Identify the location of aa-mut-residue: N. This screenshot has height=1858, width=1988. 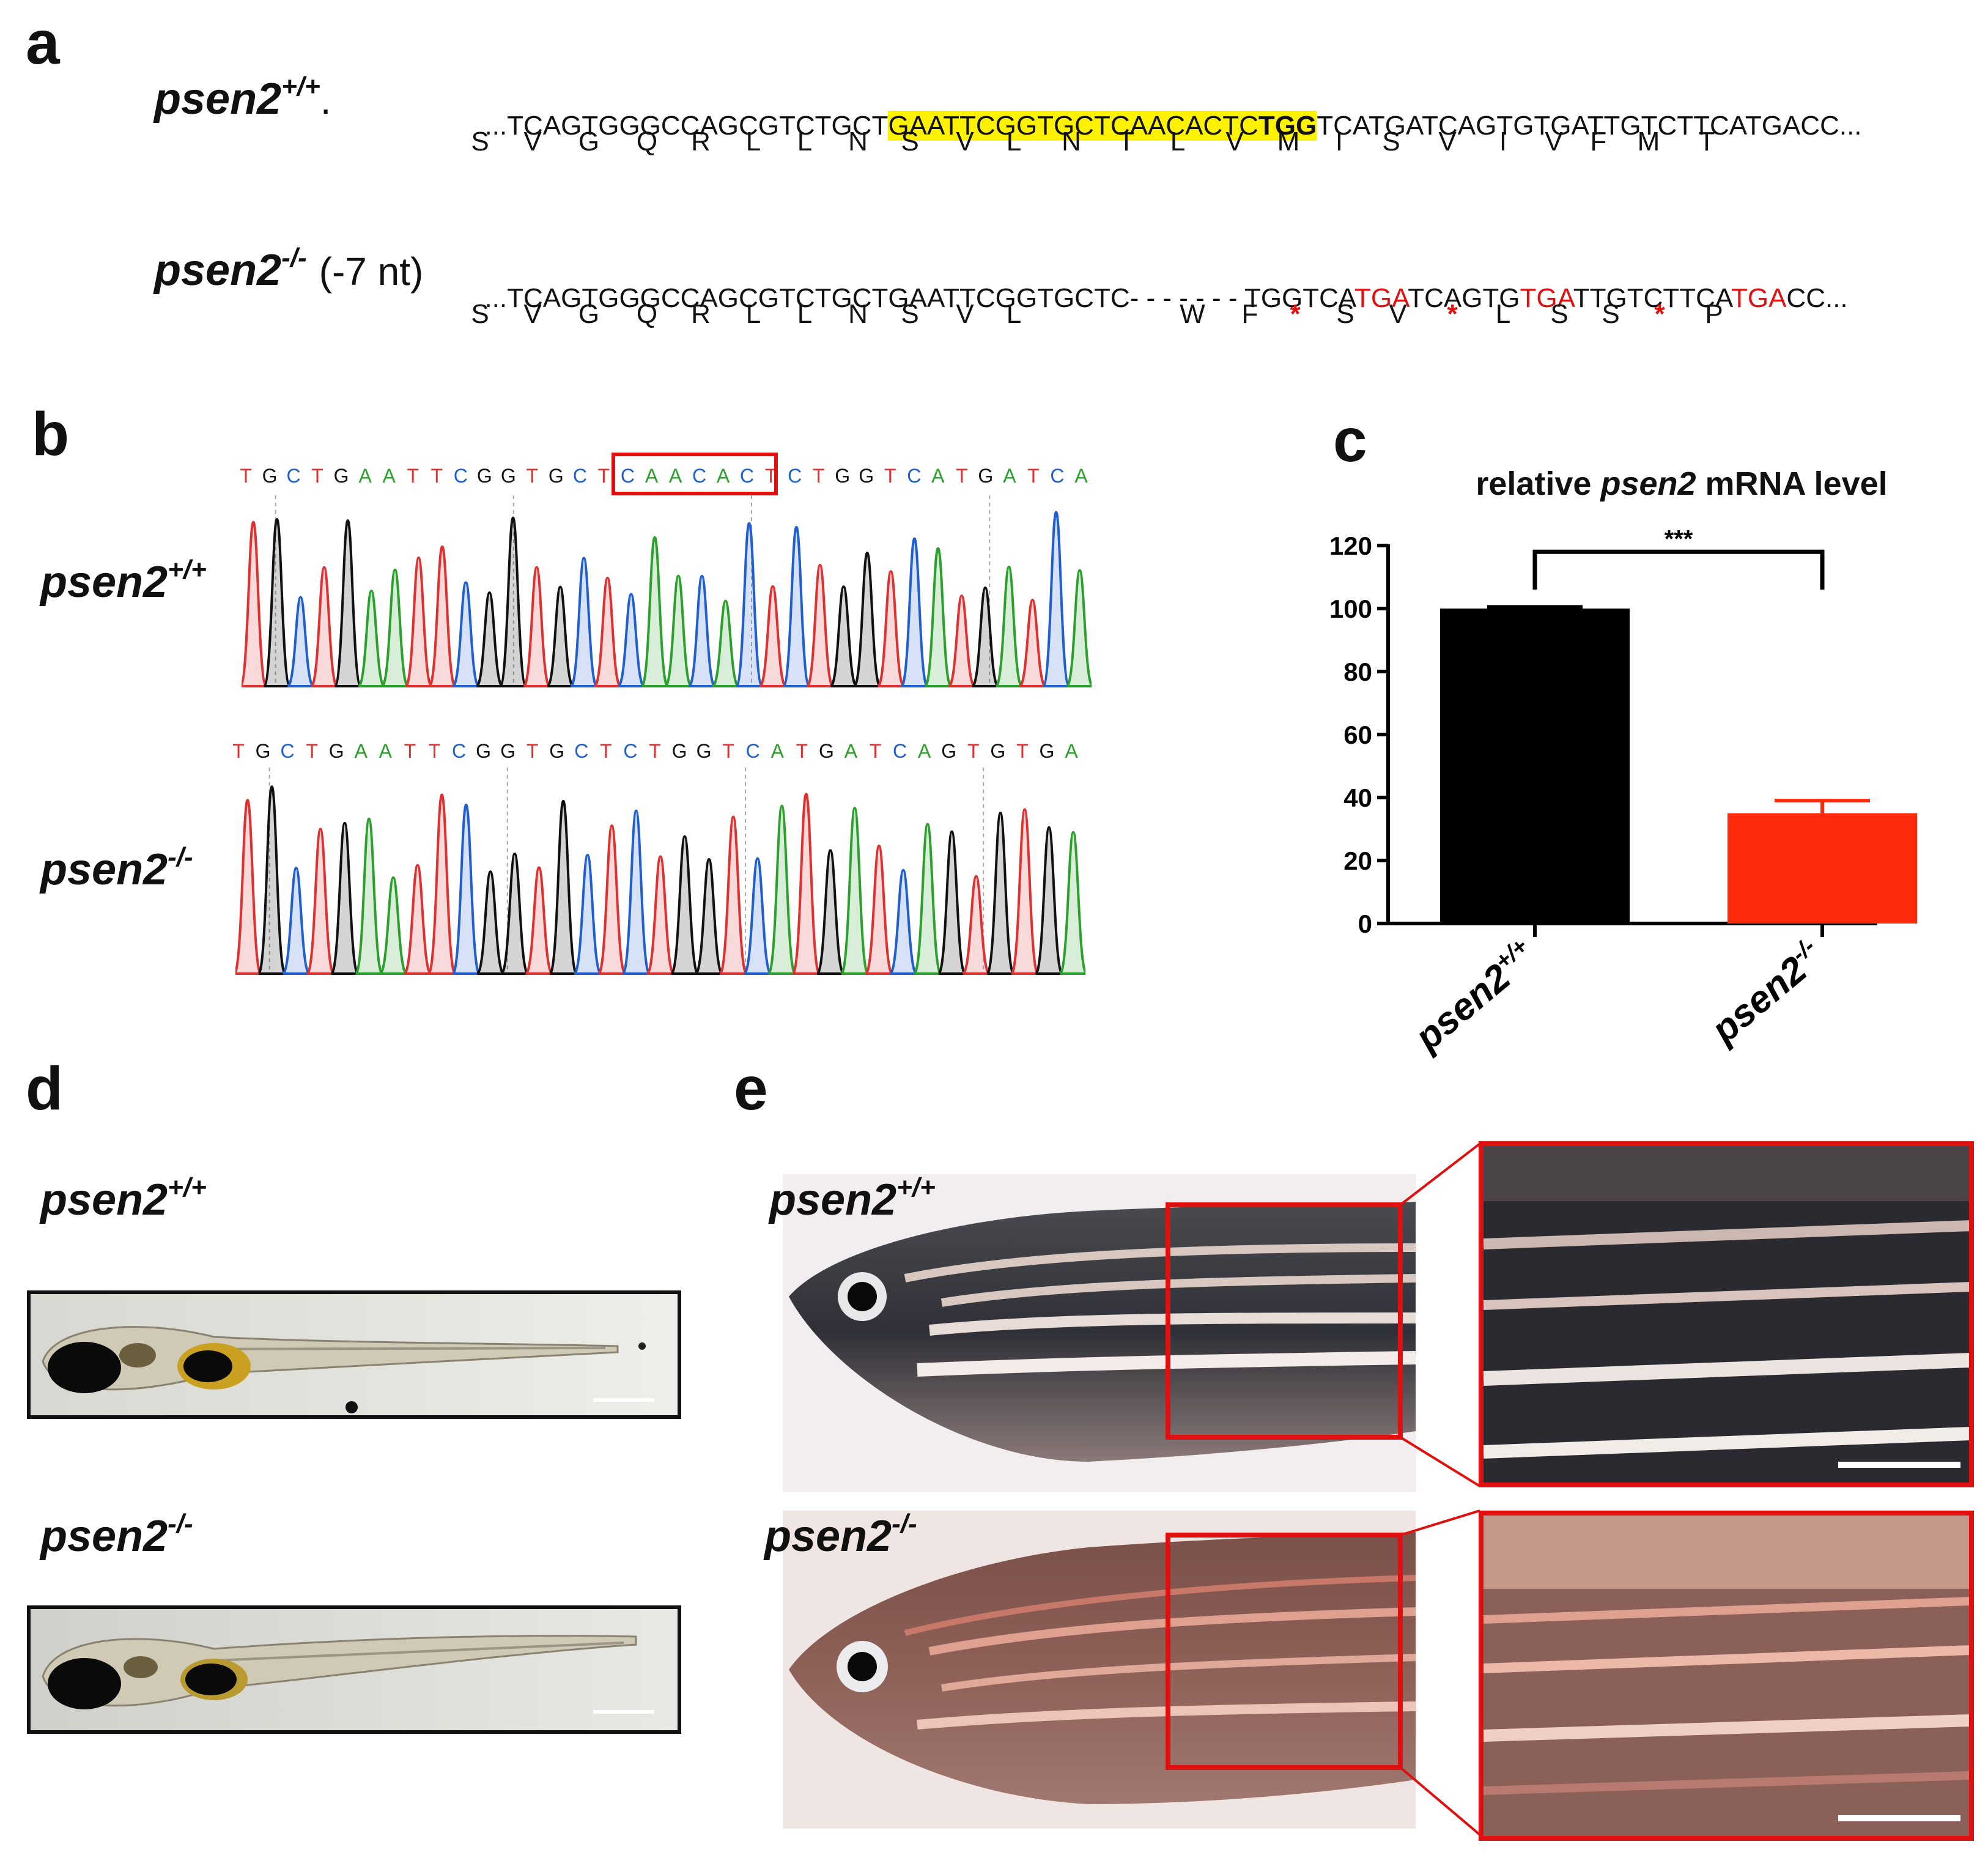
(858, 314).